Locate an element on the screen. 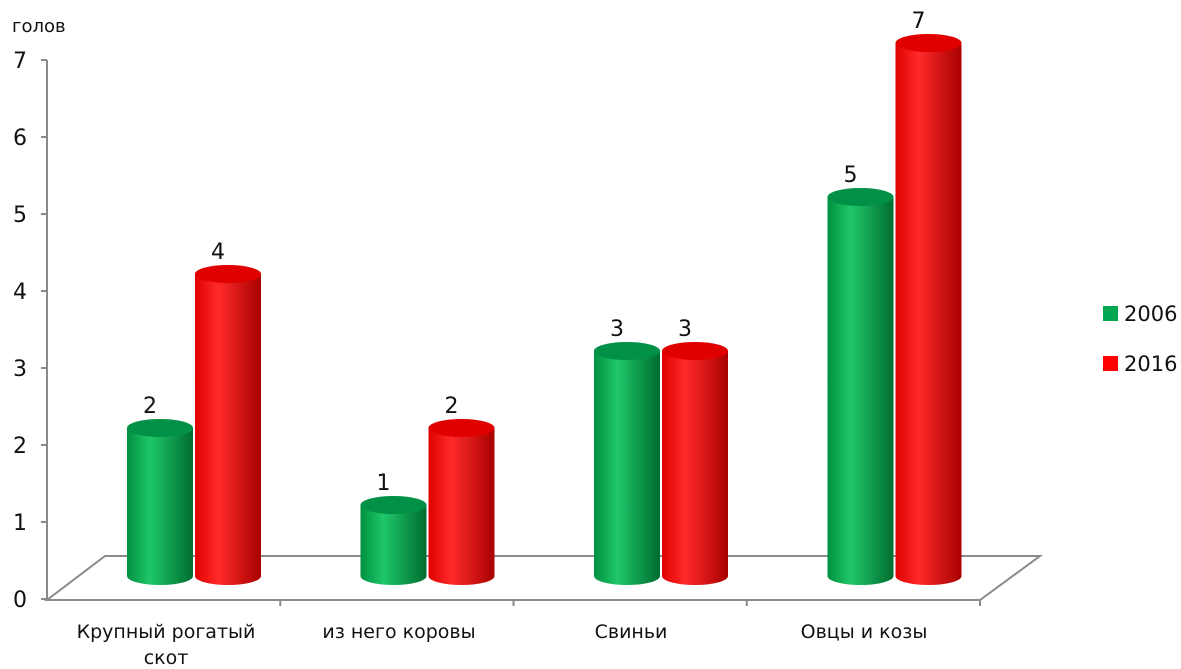 The height and width of the screenshot is (669, 1181). category-label: Овцы и козы is located at coordinates (864, 632).